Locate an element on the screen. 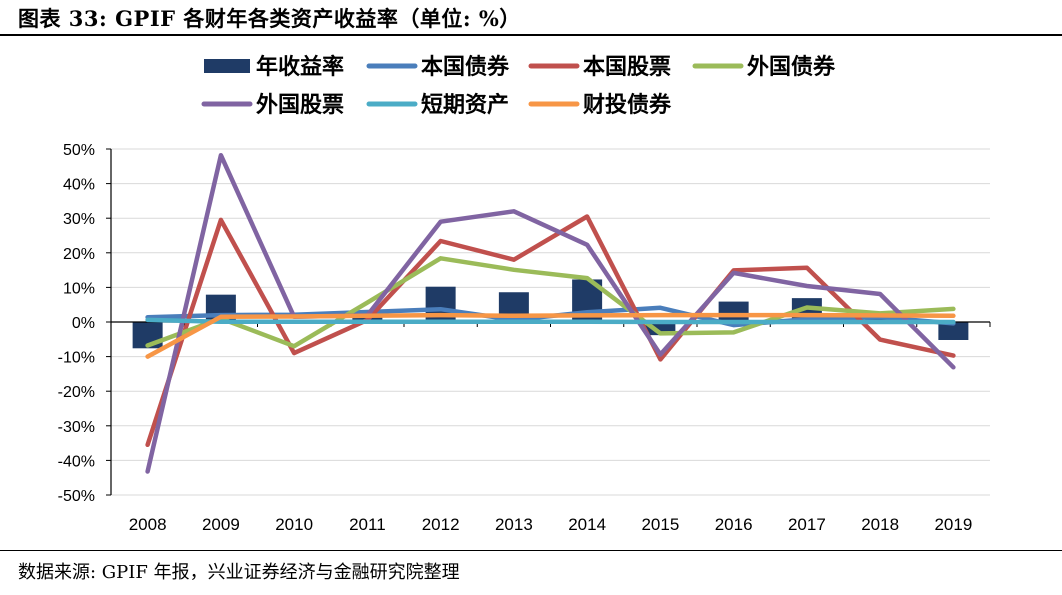 This screenshot has width=1062, height=595. x-tick-label: 2018 is located at coordinates (880, 524).